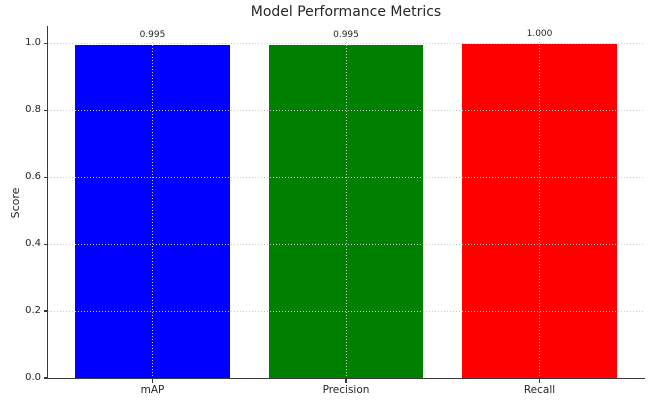  I want to click on y-tick-label: 0.8, so click(33, 110).